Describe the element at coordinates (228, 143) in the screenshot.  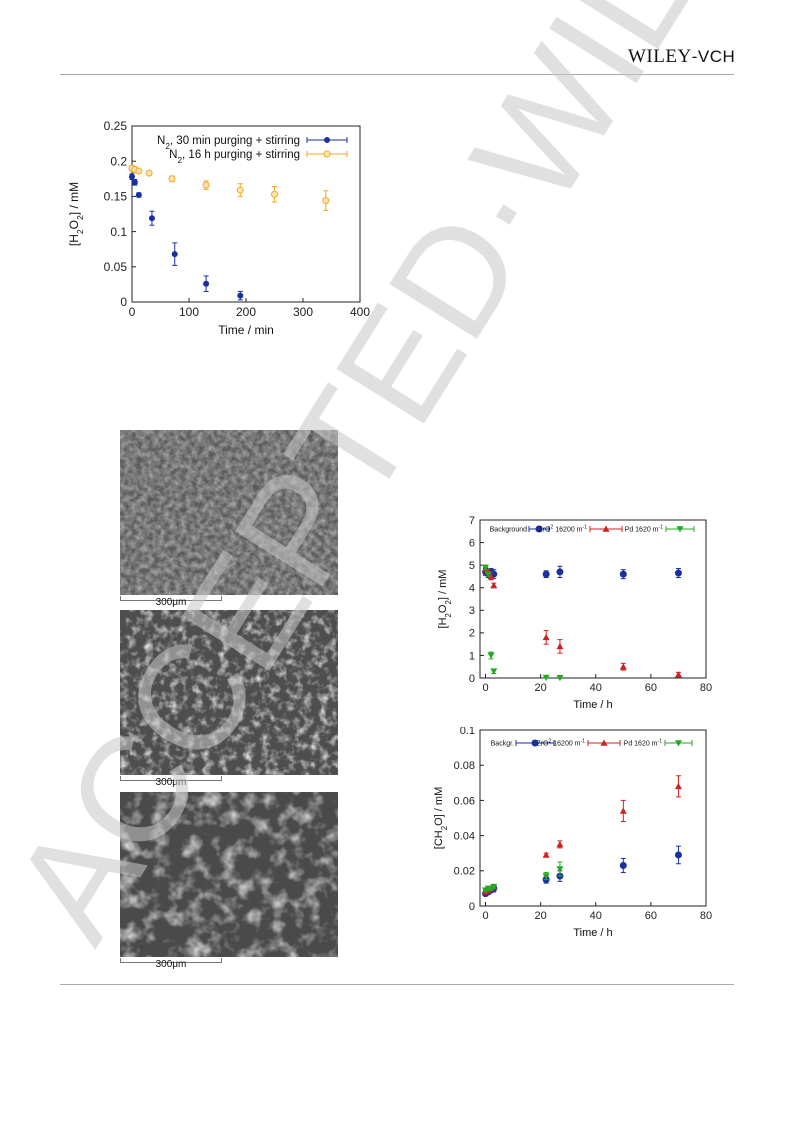
I see `legend-label: N2, 30 min purging + stirring` at that location.